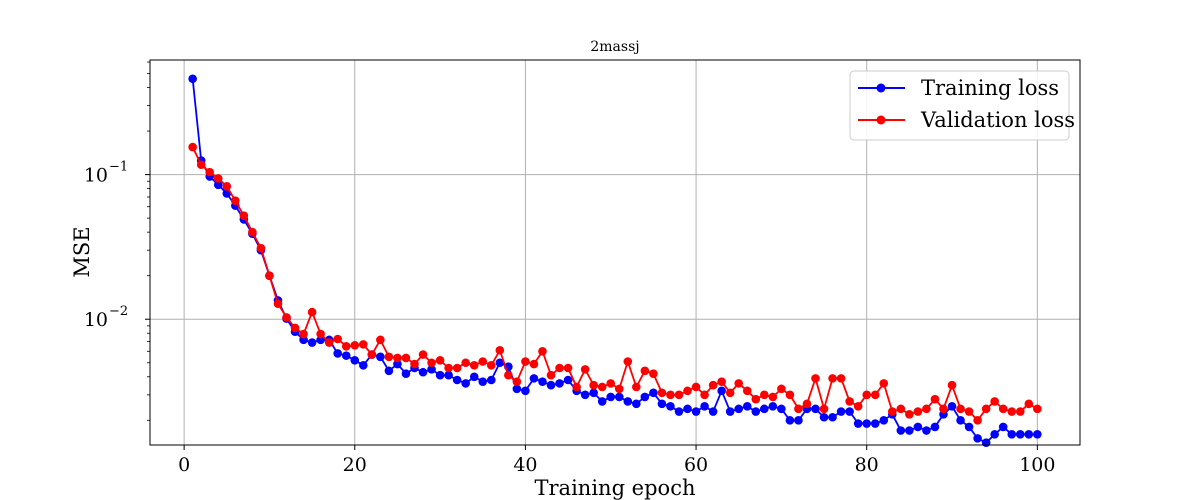  What do you see at coordinates (118, 311) in the screenshot?
I see `y-tick-exponent-1: −2` at bounding box center [118, 311].